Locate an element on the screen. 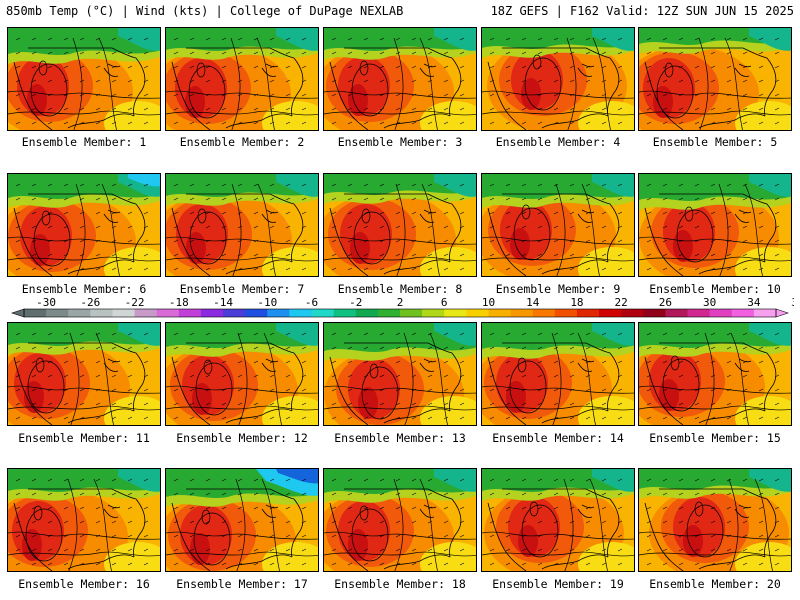  ensemble-member-label: Ensemble Member: 7 is located at coordinates (242, 289).